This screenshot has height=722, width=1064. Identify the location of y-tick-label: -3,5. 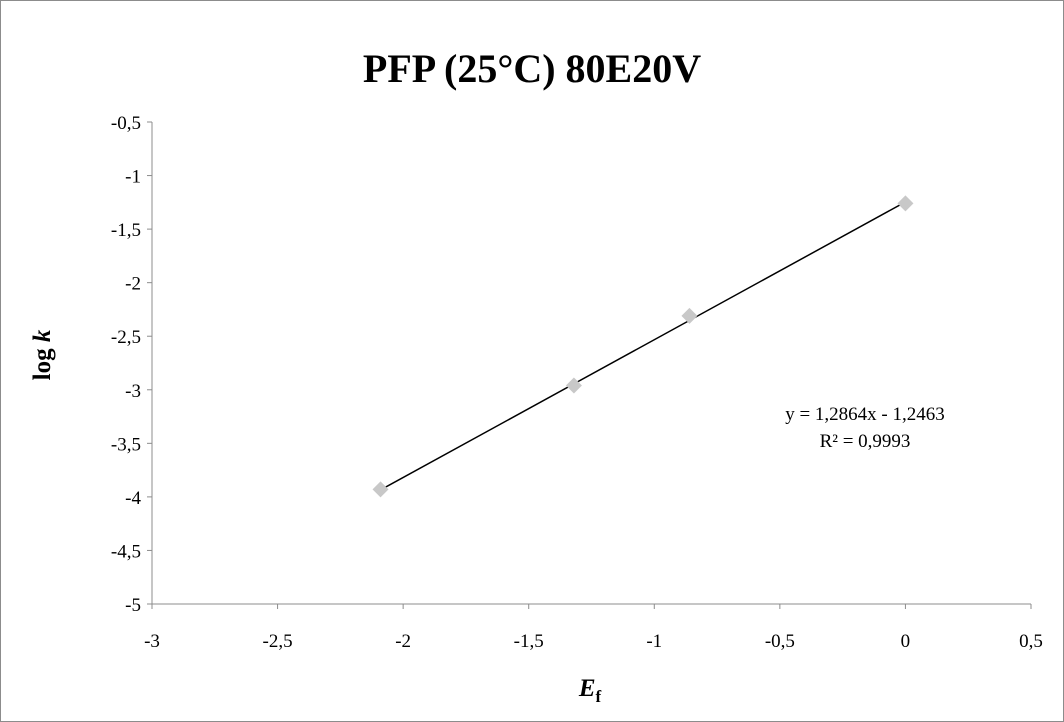
(126, 444).